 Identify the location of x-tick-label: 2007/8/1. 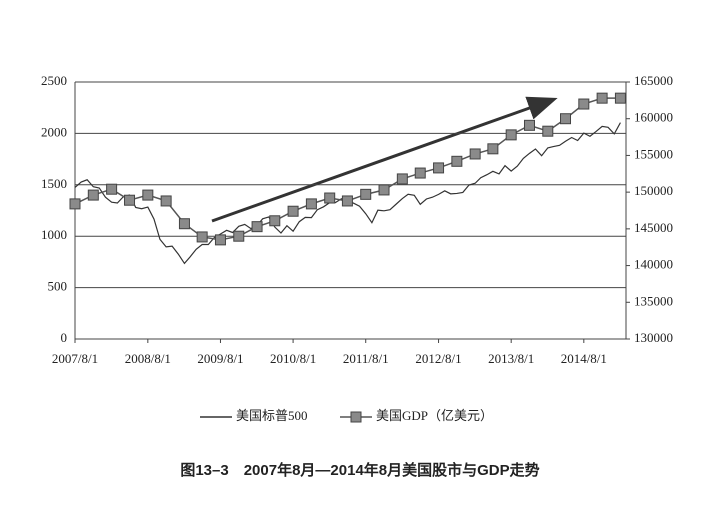
(75, 358).